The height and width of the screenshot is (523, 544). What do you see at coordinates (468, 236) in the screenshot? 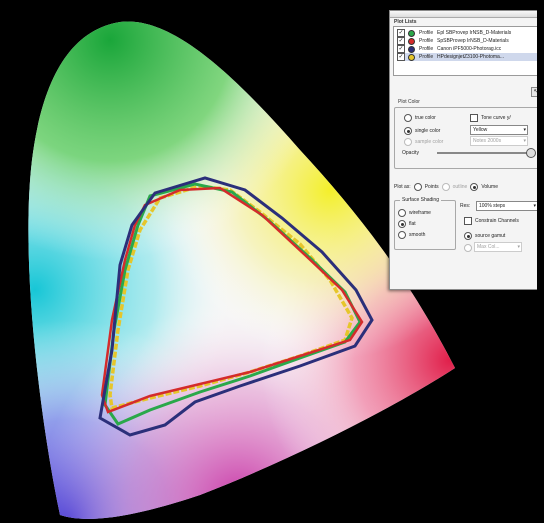
I see `source-gamut-radio` at bounding box center [468, 236].